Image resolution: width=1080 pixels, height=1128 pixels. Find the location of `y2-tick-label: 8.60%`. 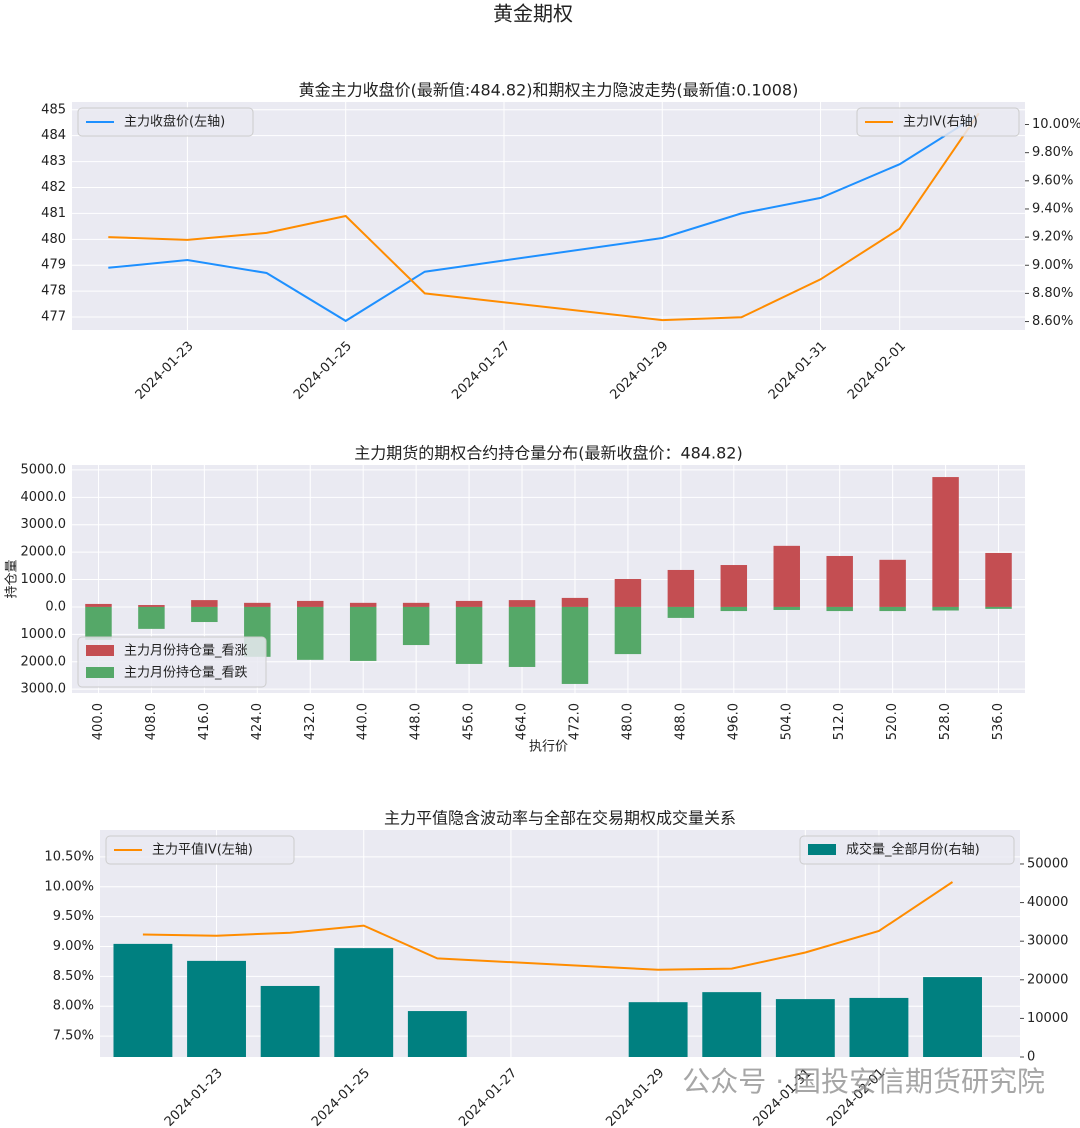

y2-tick-label: 8.60% is located at coordinates (1052, 321).